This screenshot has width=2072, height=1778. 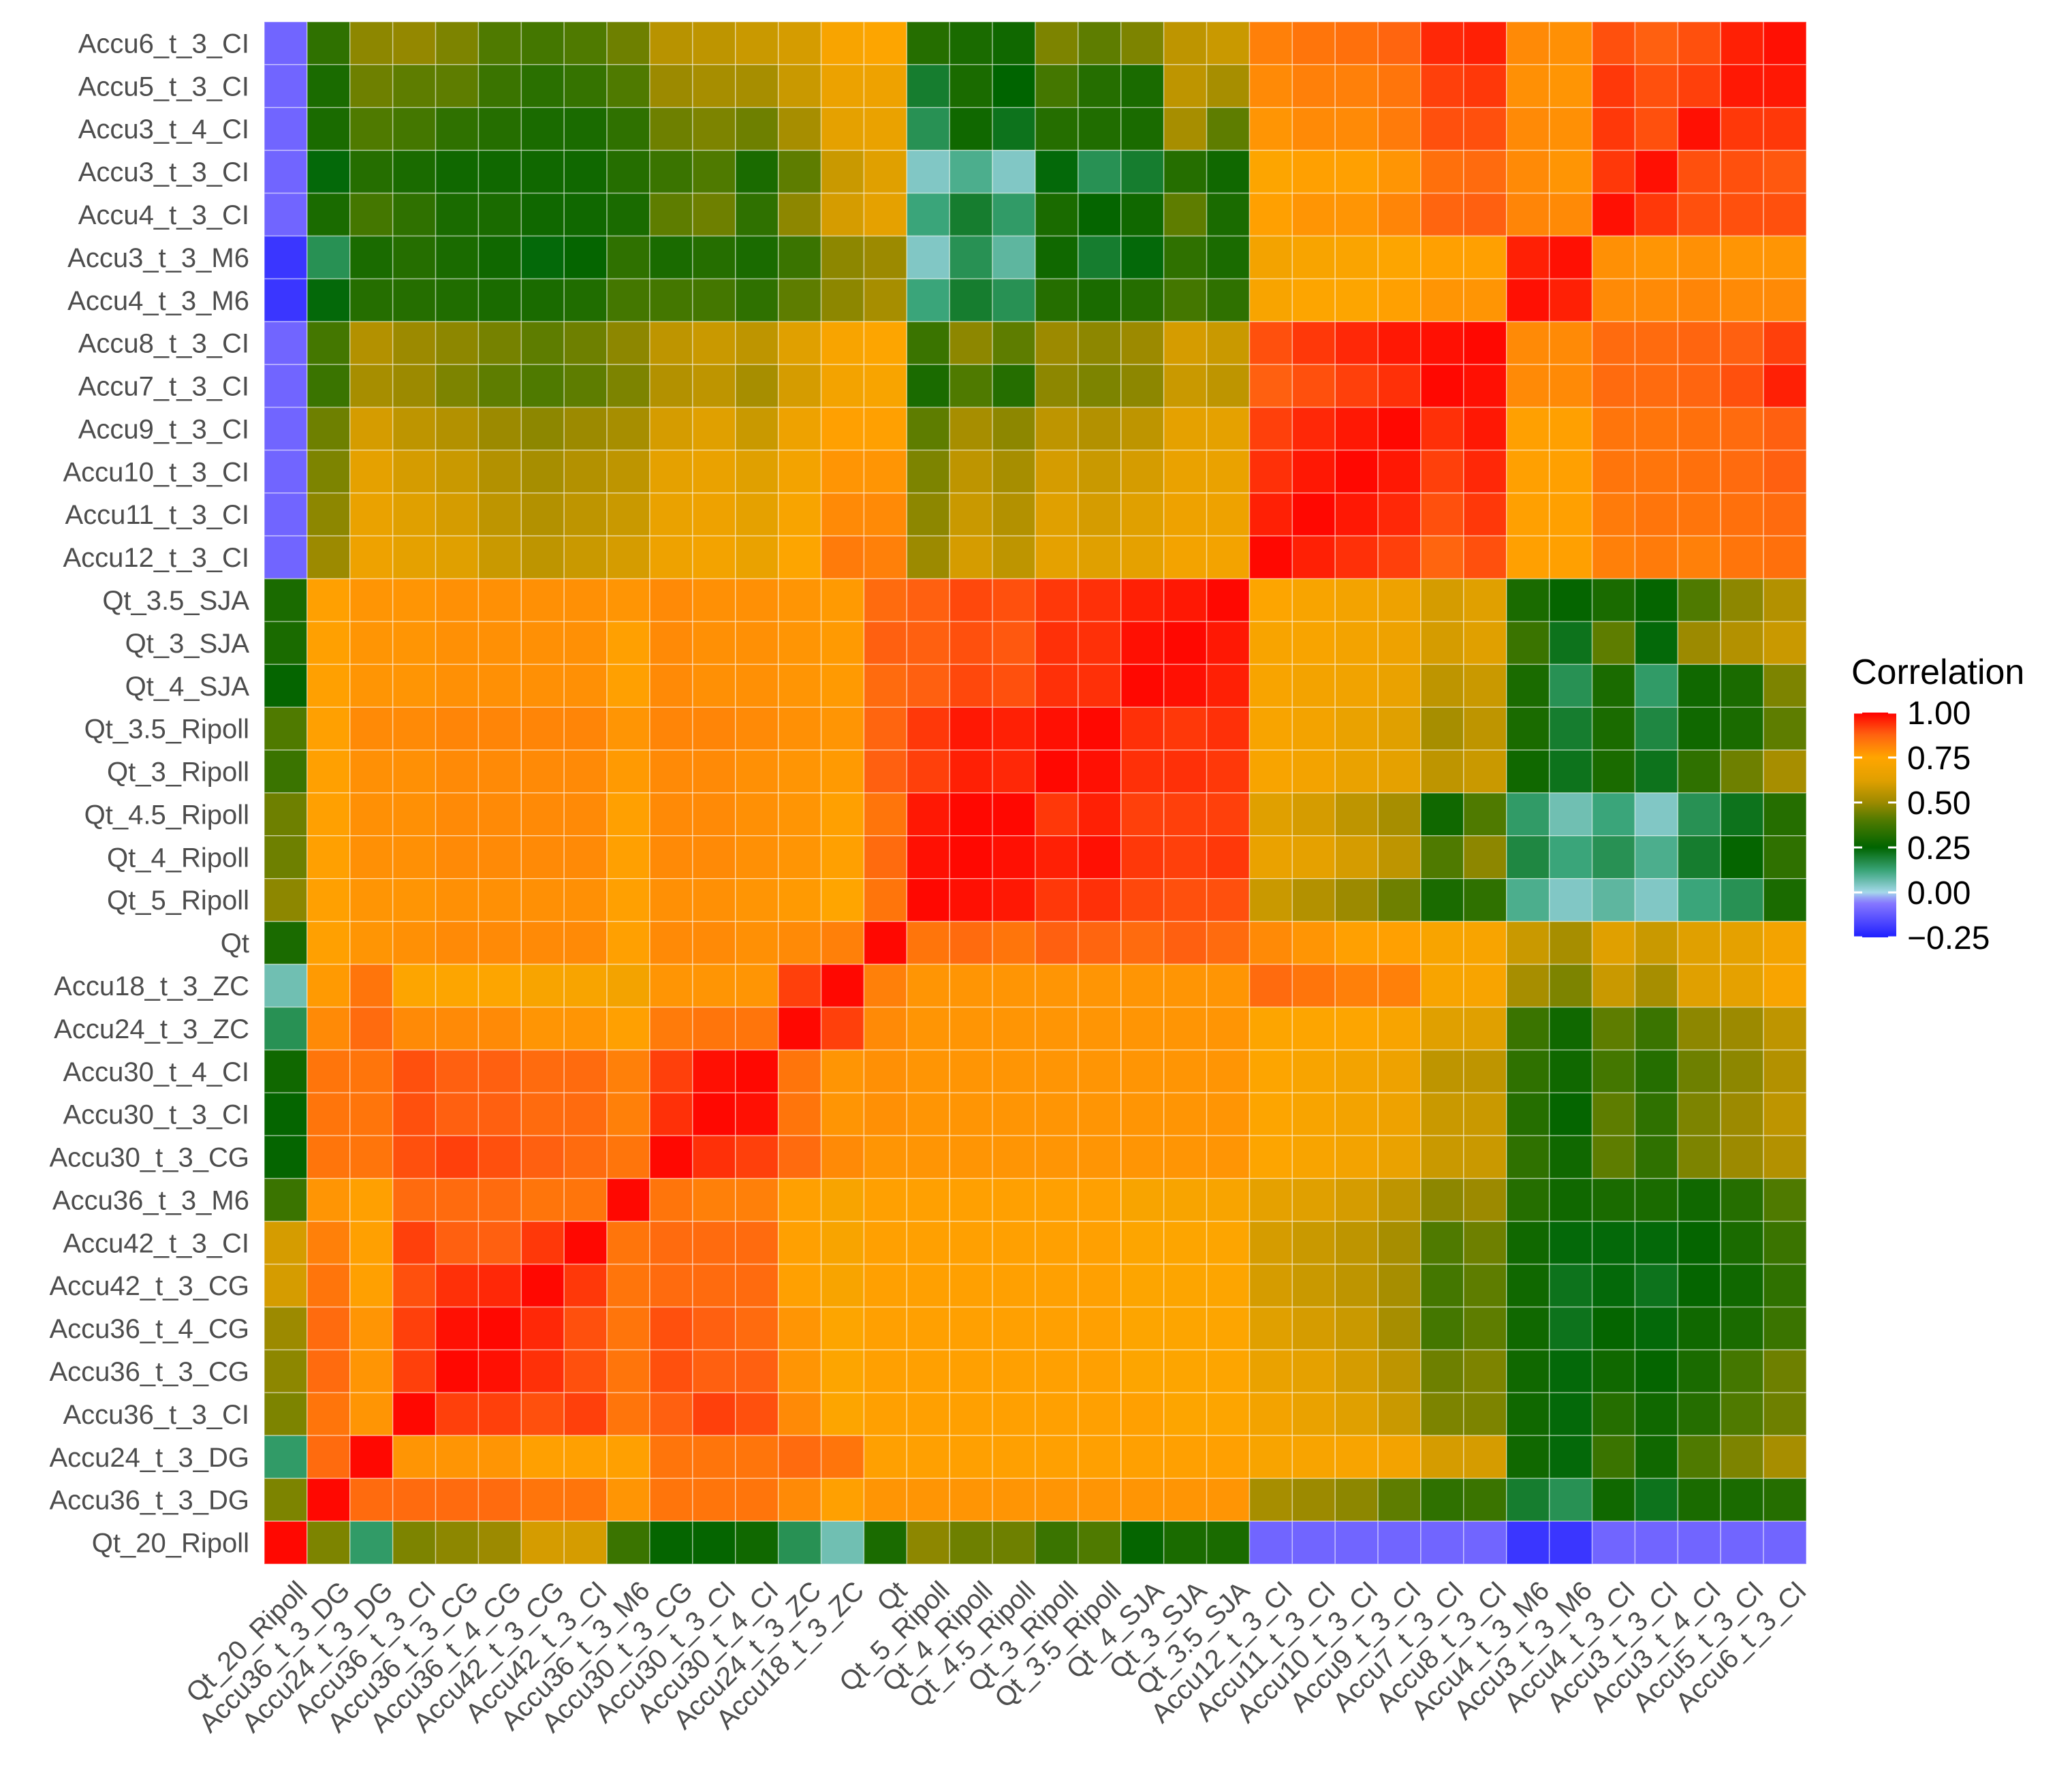 What do you see at coordinates (163, 215) in the screenshot?
I see `y-tick-label: Accu4_t_3_CI` at bounding box center [163, 215].